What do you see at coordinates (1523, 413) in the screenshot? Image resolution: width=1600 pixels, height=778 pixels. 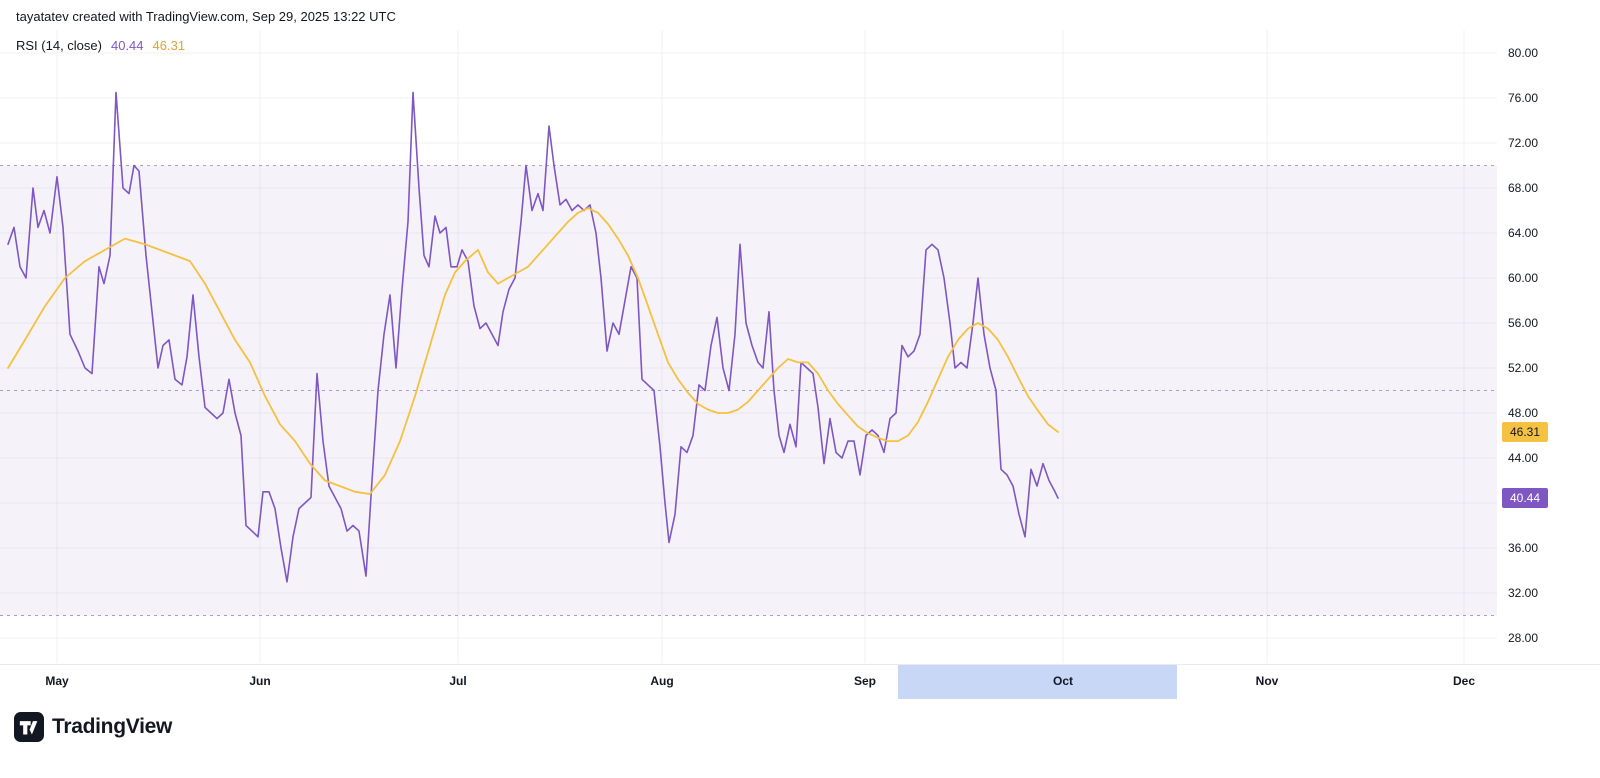 I see `price-tick-label: 48.00` at bounding box center [1523, 413].